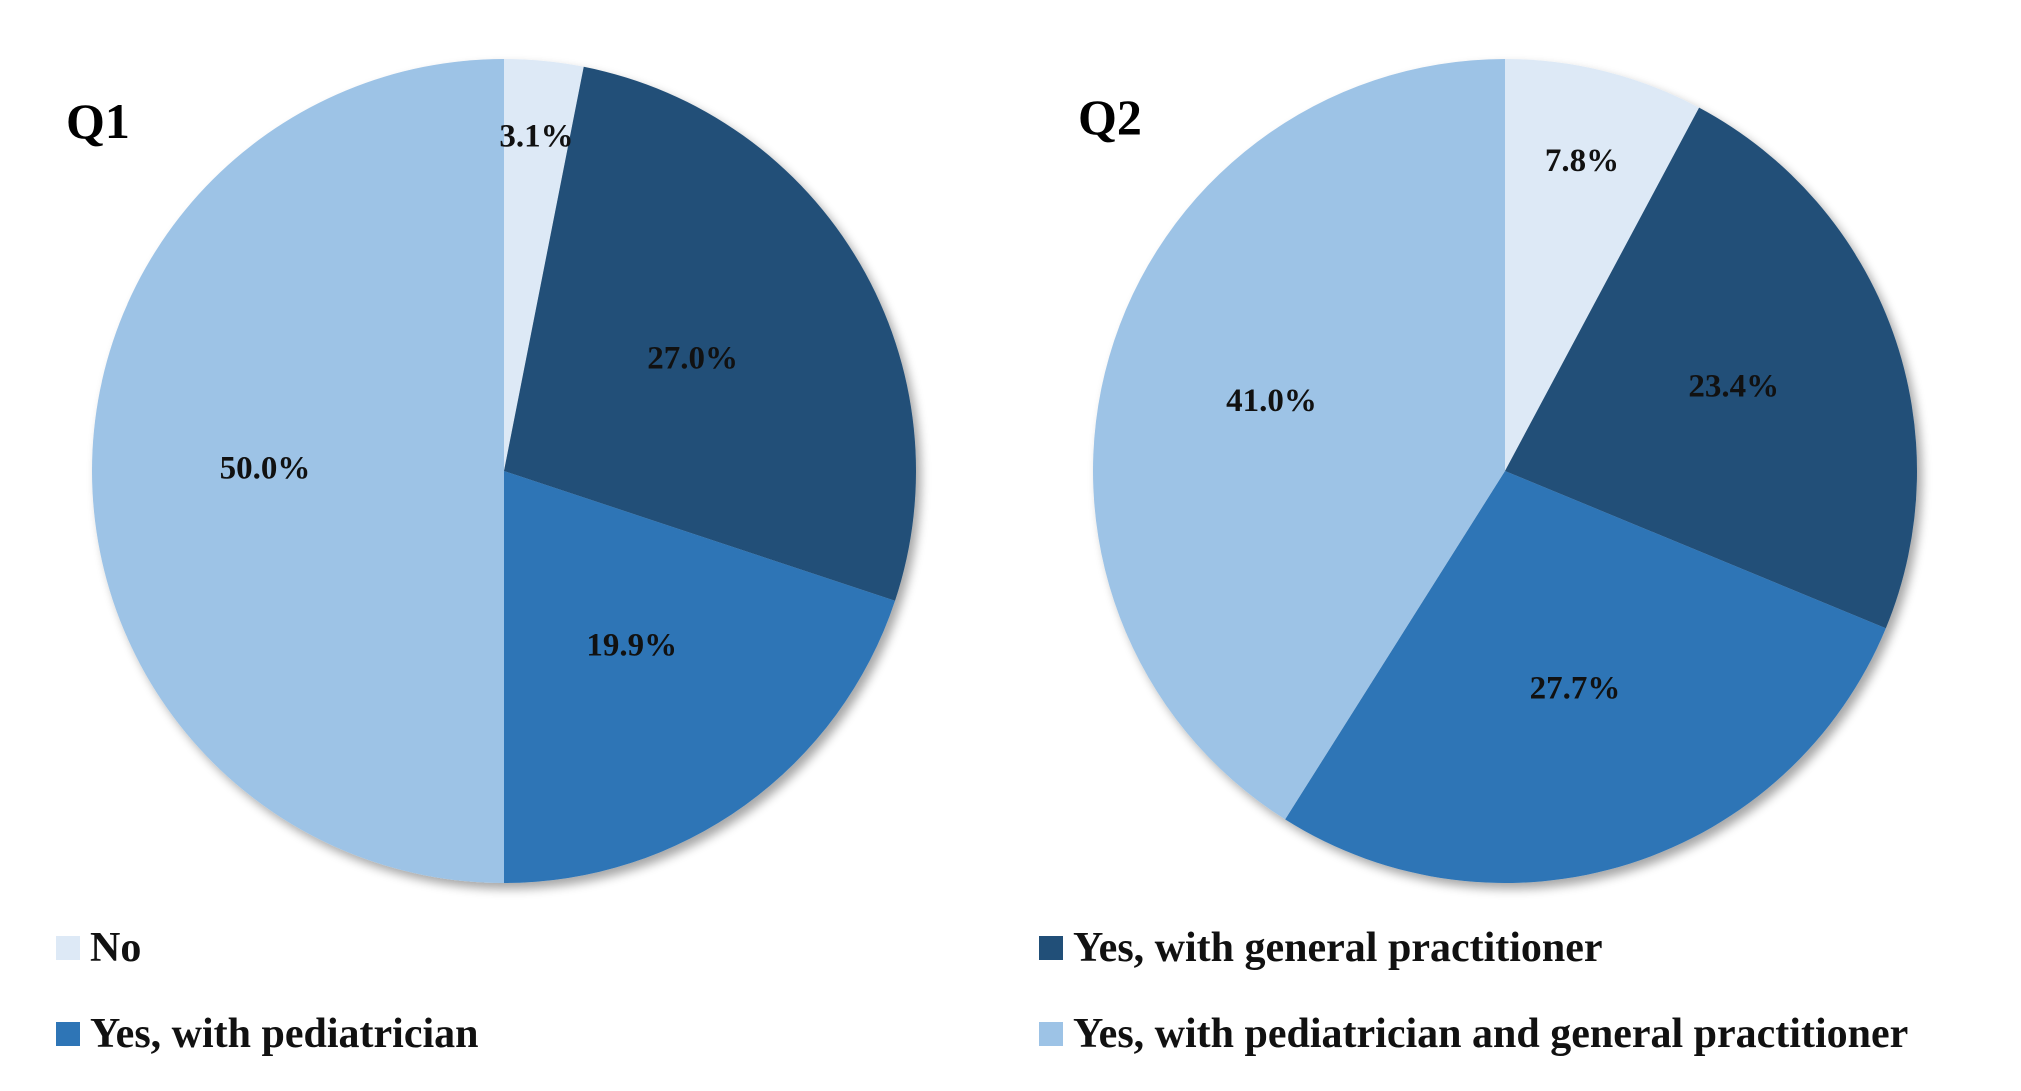  Describe the element at coordinates (631, 646) in the screenshot. I see `q1-label-pediatrician: 19.9%` at that location.